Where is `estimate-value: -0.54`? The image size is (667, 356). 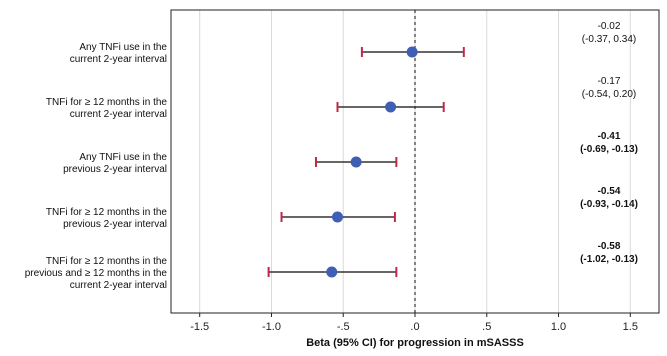 estimate-value: -0.54 is located at coordinates (609, 191).